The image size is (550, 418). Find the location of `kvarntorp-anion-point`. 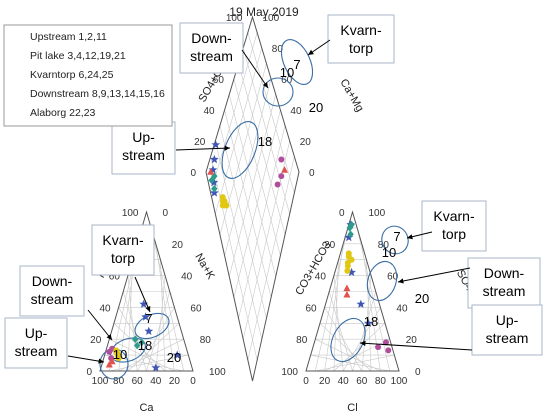

kvarntorp-anion-point is located at coordinates (351, 224).